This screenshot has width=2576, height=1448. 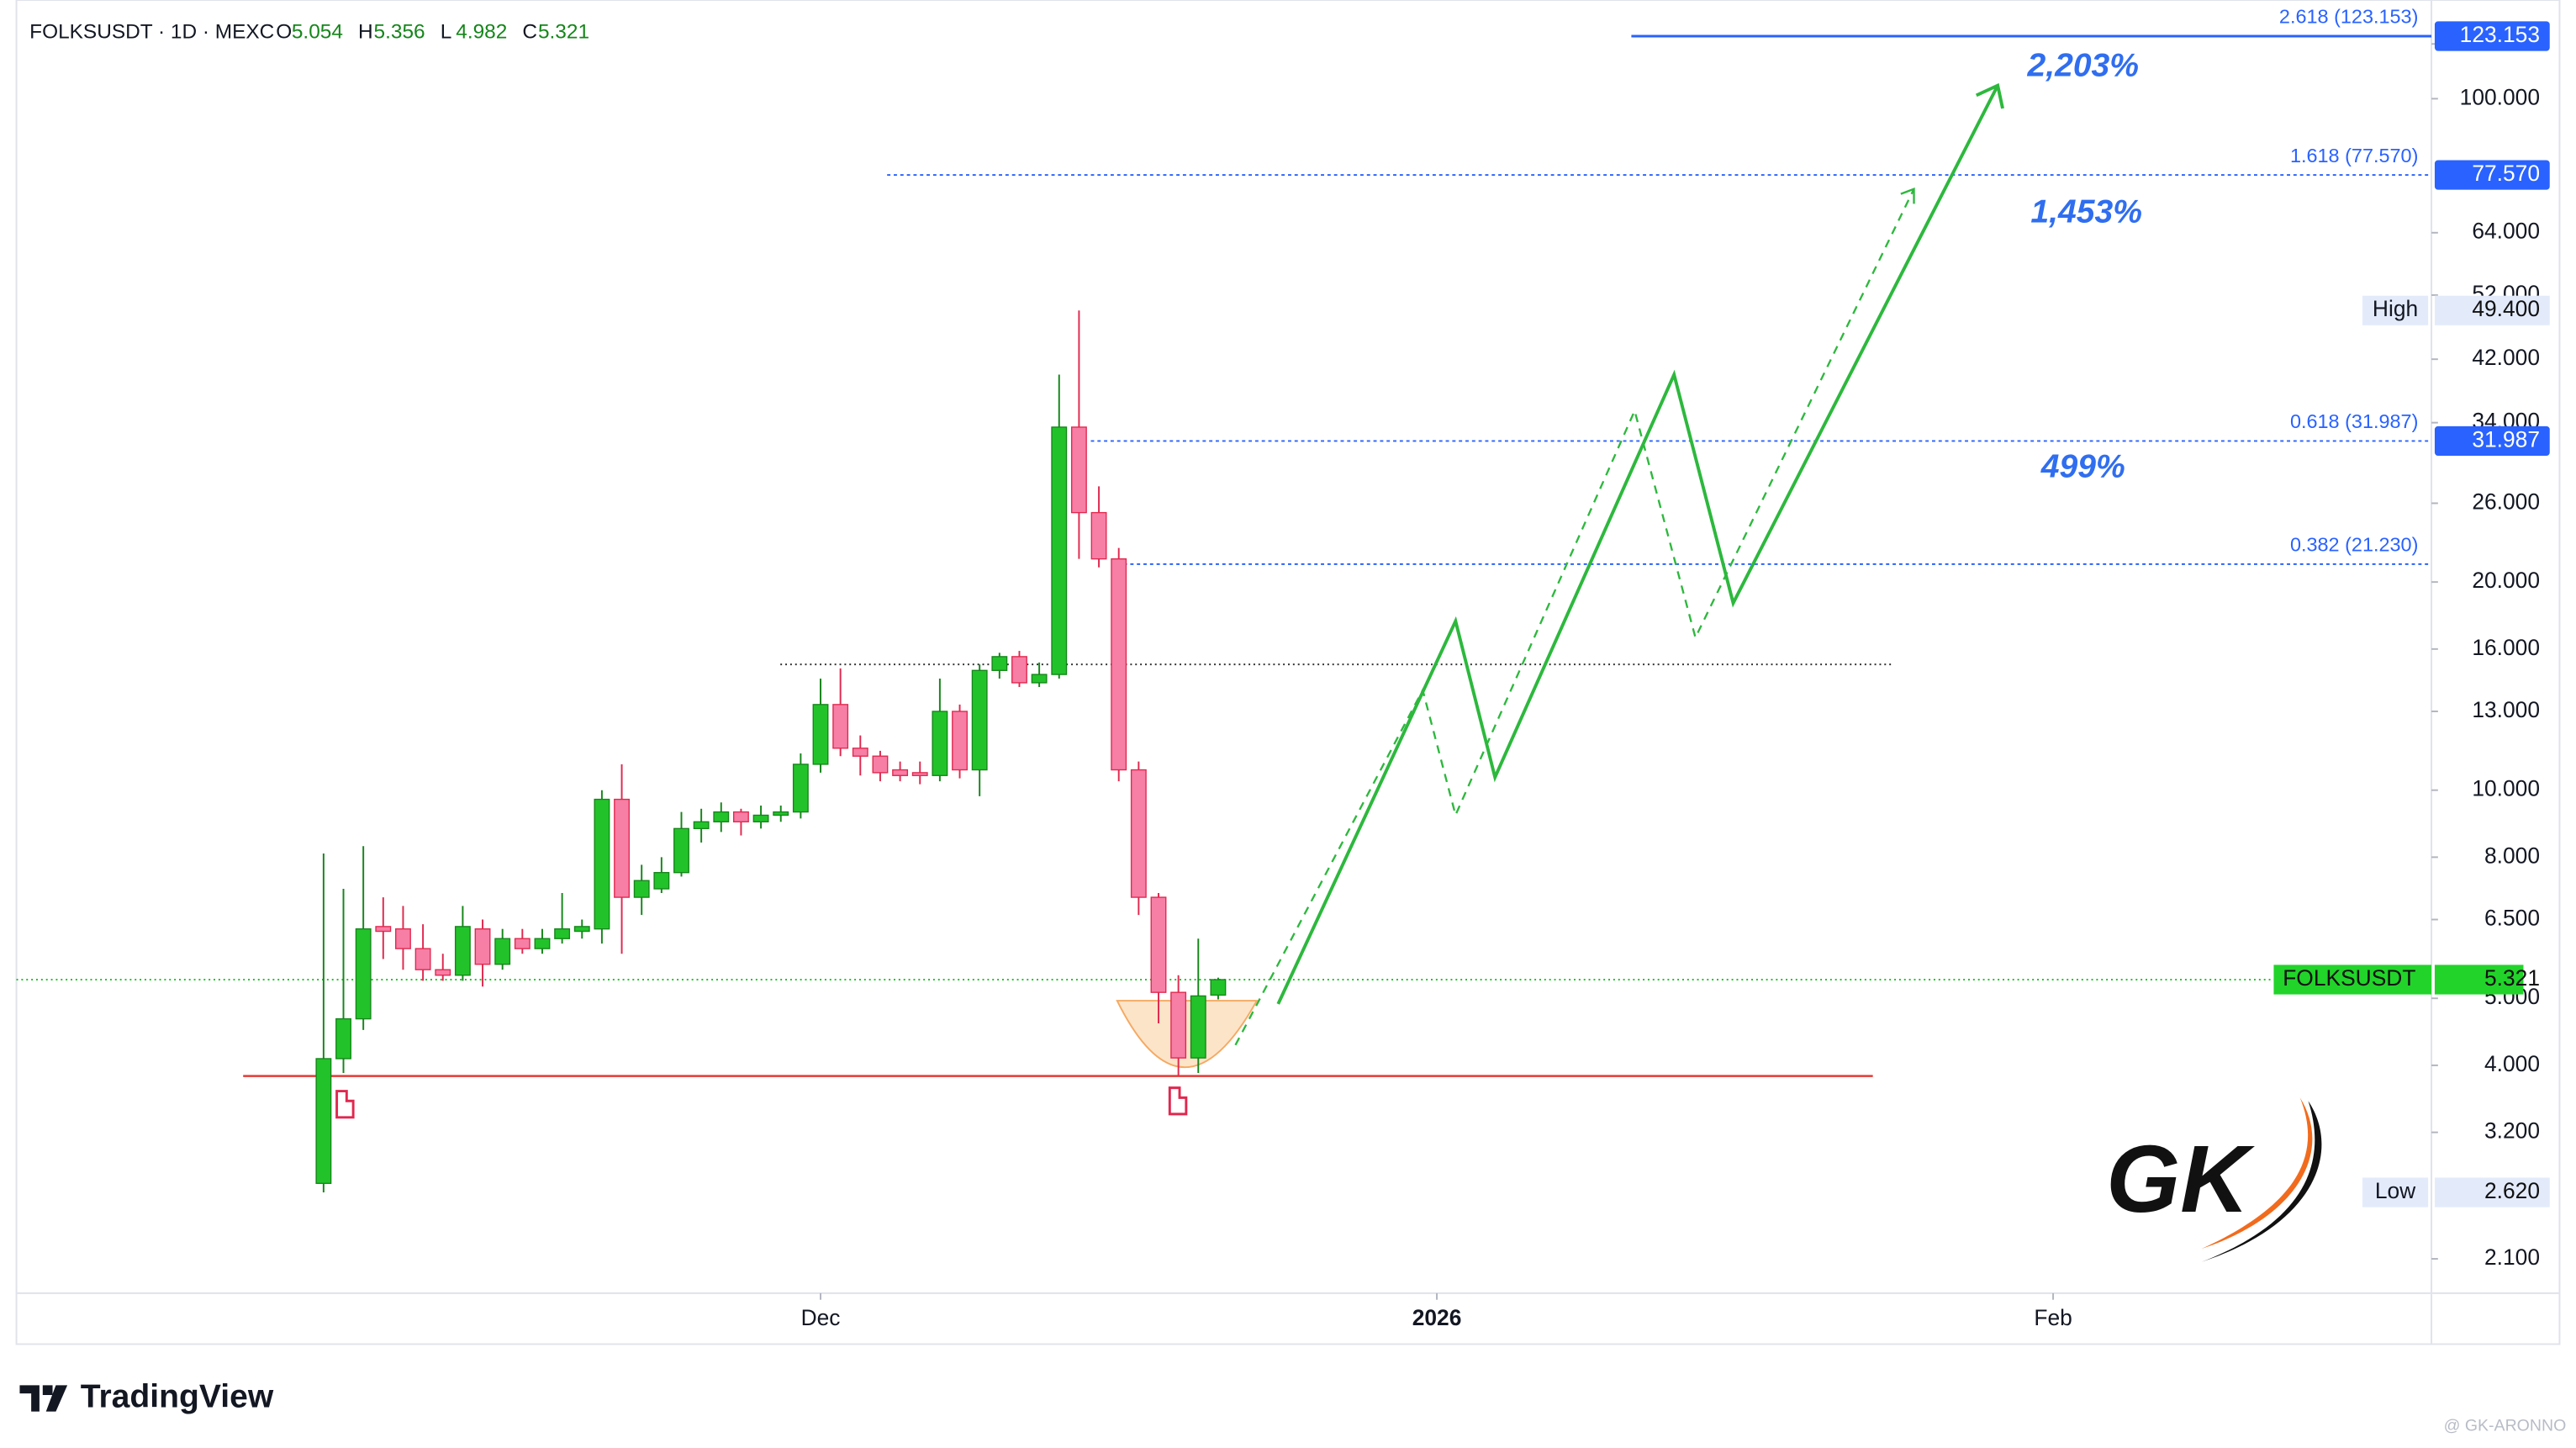 What do you see at coordinates (2354, 421) in the screenshot?
I see `fib-label: 0.618 (31.987)` at bounding box center [2354, 421].